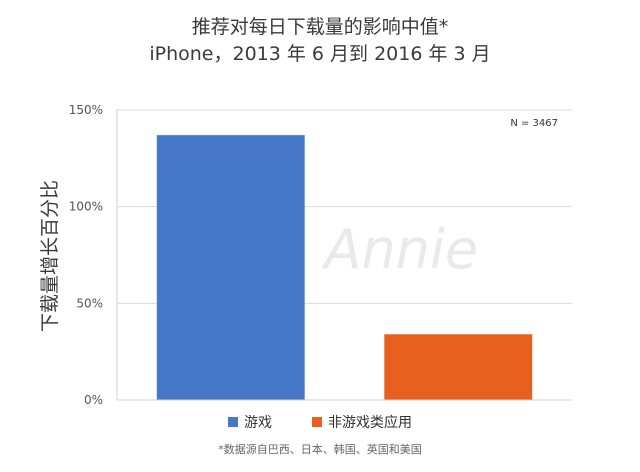 The image size is (640, 472). Describe the element at coordinates (86, 255) in the screenshot. I see `y-tick-labels: 0% 50% 100% 150%` at that location.